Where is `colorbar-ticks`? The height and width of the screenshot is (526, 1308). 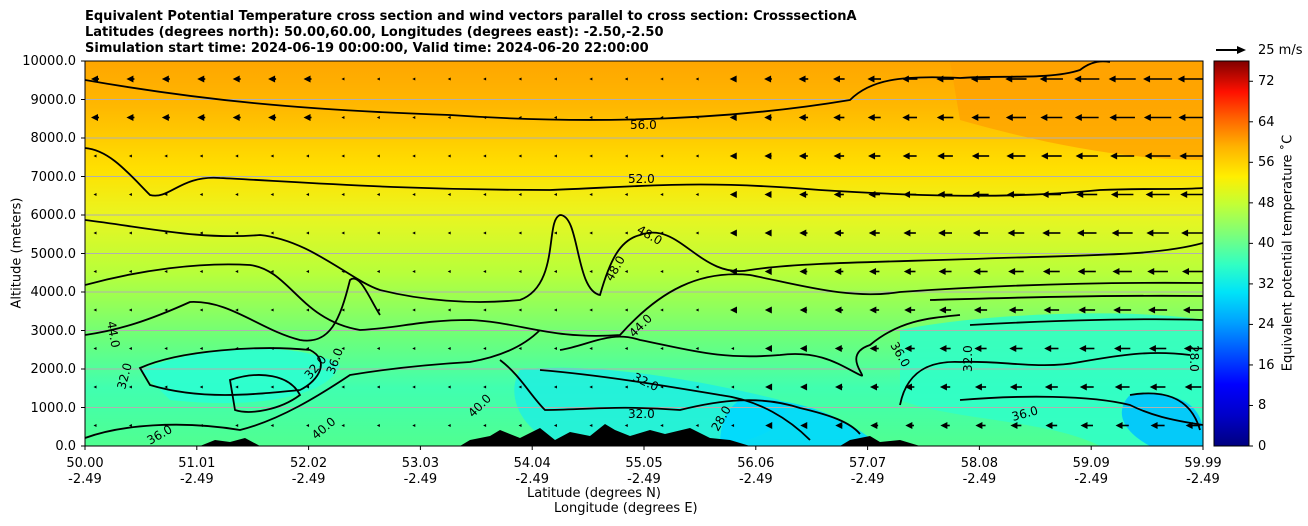 colorbar-ticks is located at coordinates (1251, 263).